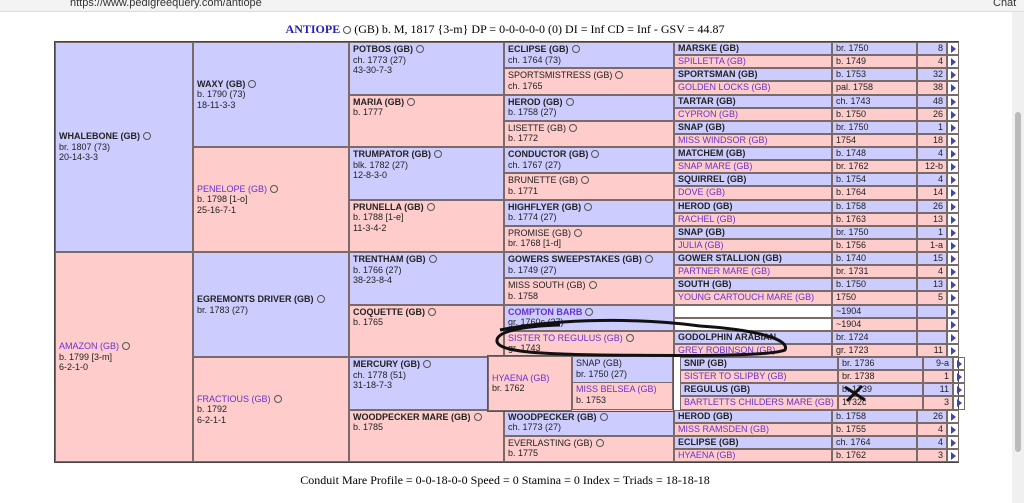 This screenshot has height=503, width=1024. I want to click on horse-name: EVERLASTING (GB), so click(550, 442).